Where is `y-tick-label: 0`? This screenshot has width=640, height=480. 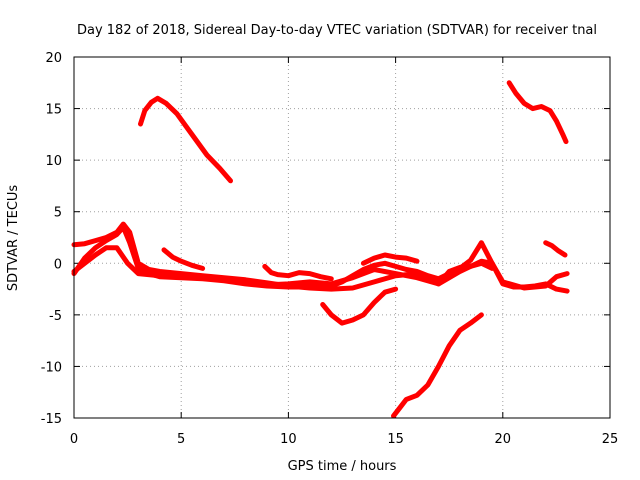
y-tick-label: 0 is located at coordinates (58, 264).